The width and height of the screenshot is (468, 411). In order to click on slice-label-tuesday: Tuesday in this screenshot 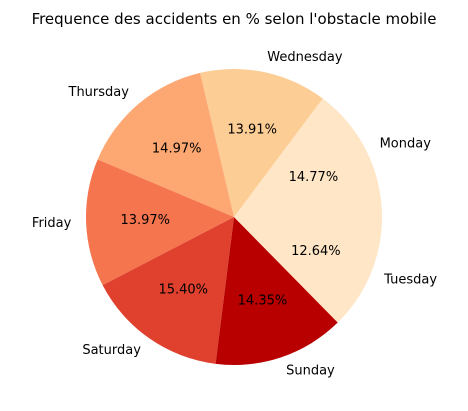, I will do `click(410, 279)`.